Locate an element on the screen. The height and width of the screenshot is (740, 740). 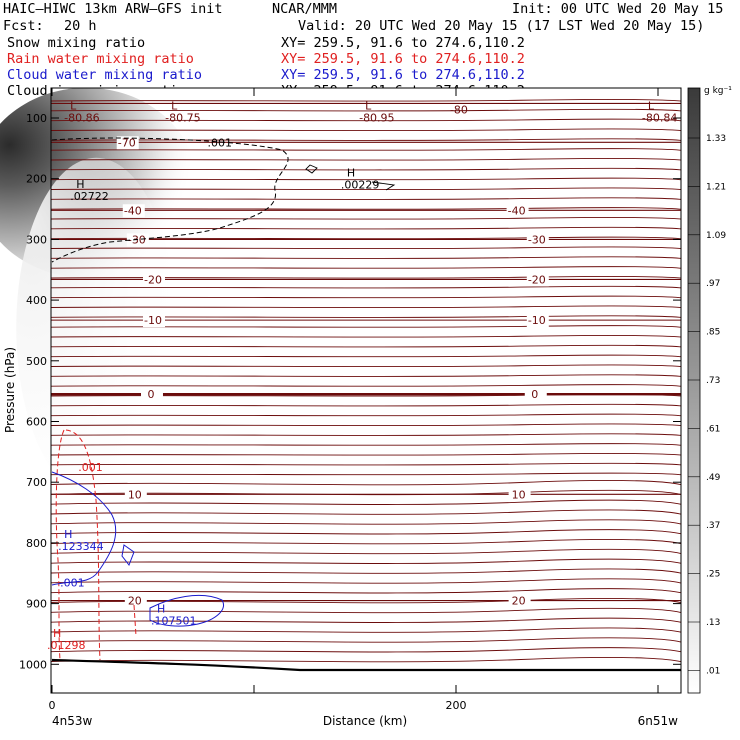
legend-label-2: Cloud water mixing ratio is located at coordinates (104, 75).